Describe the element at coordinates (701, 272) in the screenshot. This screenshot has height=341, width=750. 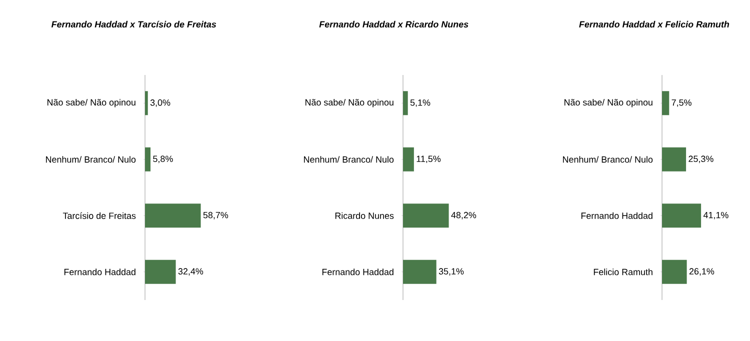
I see `data-label: 26,1%` at that location.